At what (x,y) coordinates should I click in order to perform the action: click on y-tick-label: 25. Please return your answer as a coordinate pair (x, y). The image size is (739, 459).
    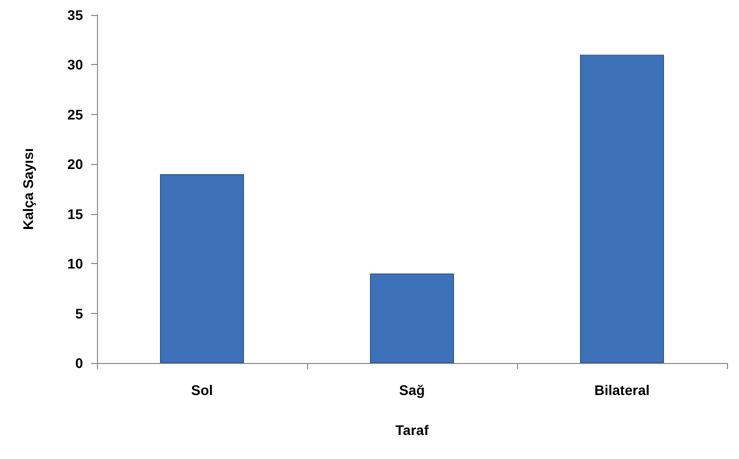
    Looking at the image, I should click on (75, 114).